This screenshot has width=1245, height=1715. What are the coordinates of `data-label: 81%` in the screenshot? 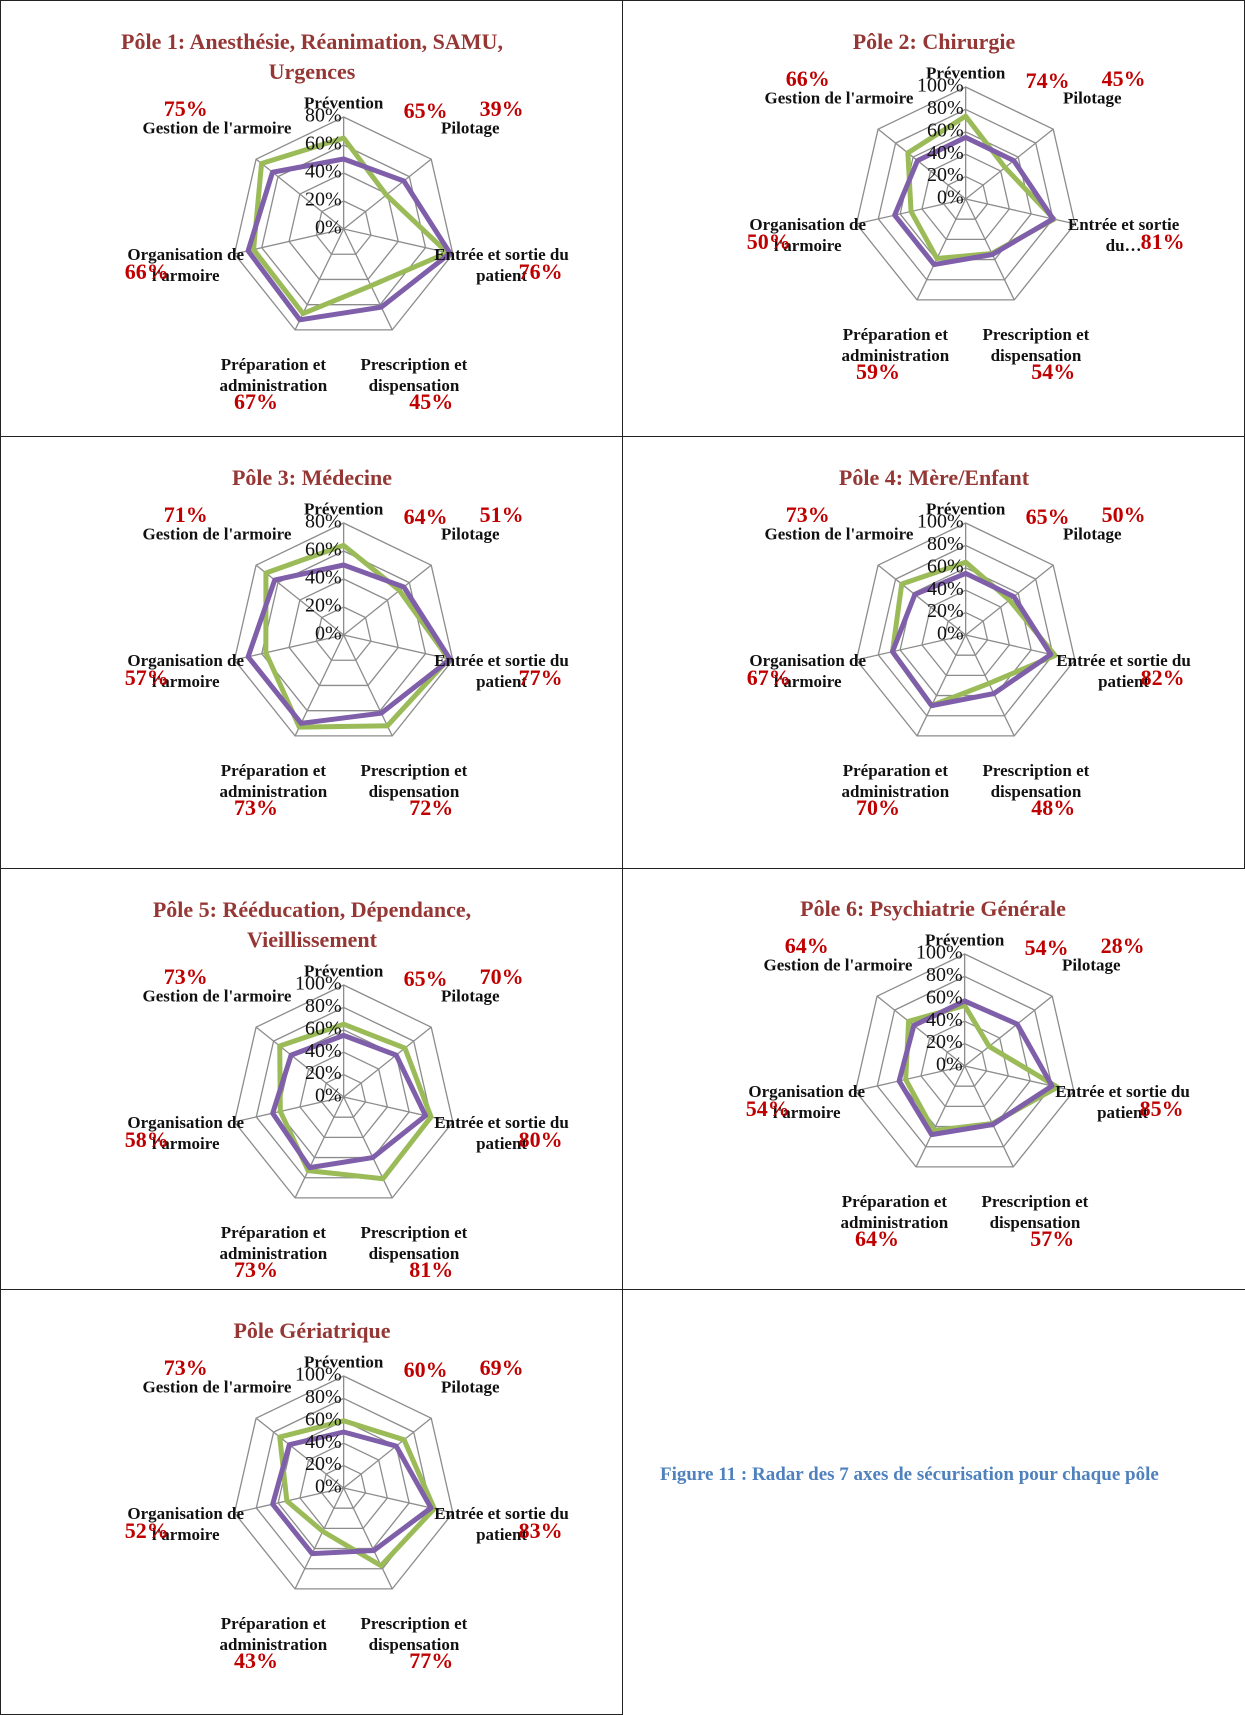 It's located at (431, 1269).